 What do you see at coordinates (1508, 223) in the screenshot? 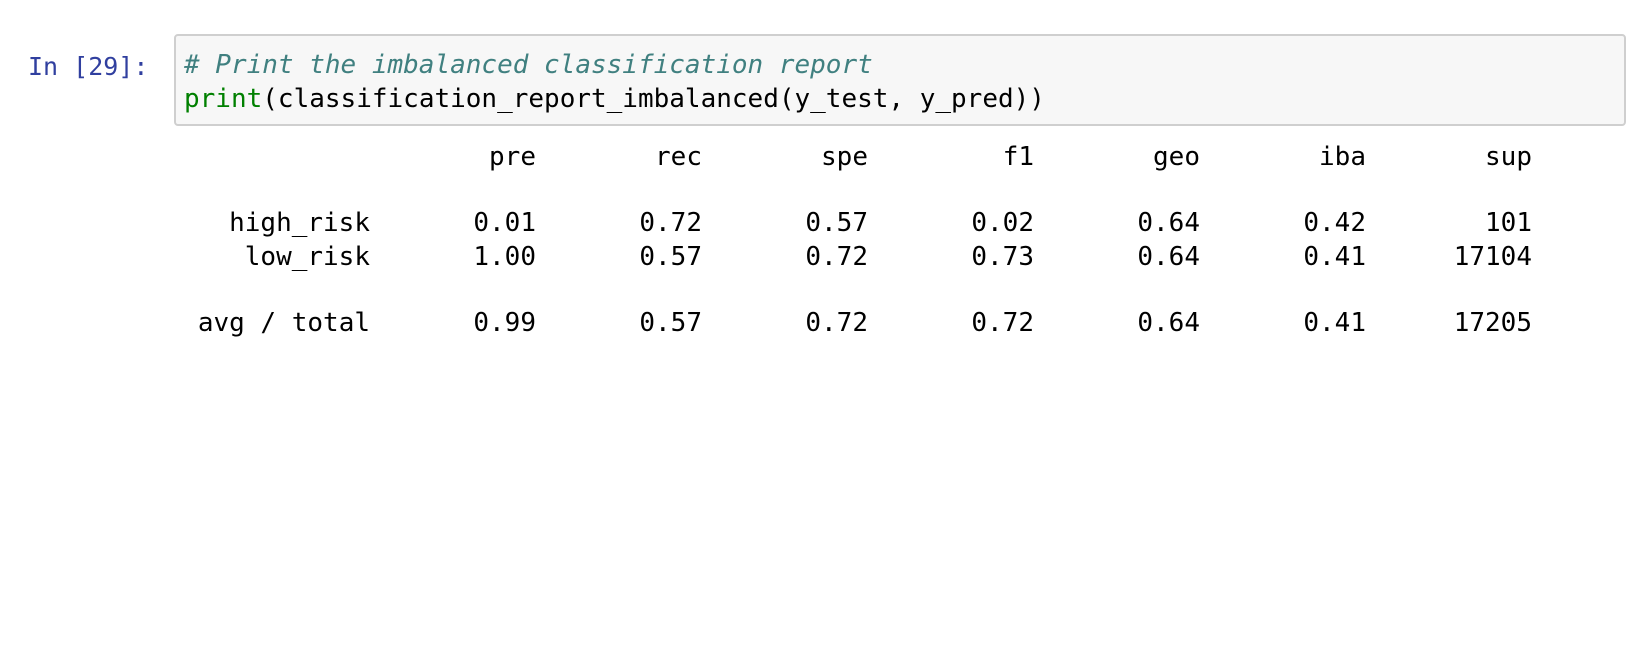
I see `value-sup: 101` at bounding box center [1508, 223].